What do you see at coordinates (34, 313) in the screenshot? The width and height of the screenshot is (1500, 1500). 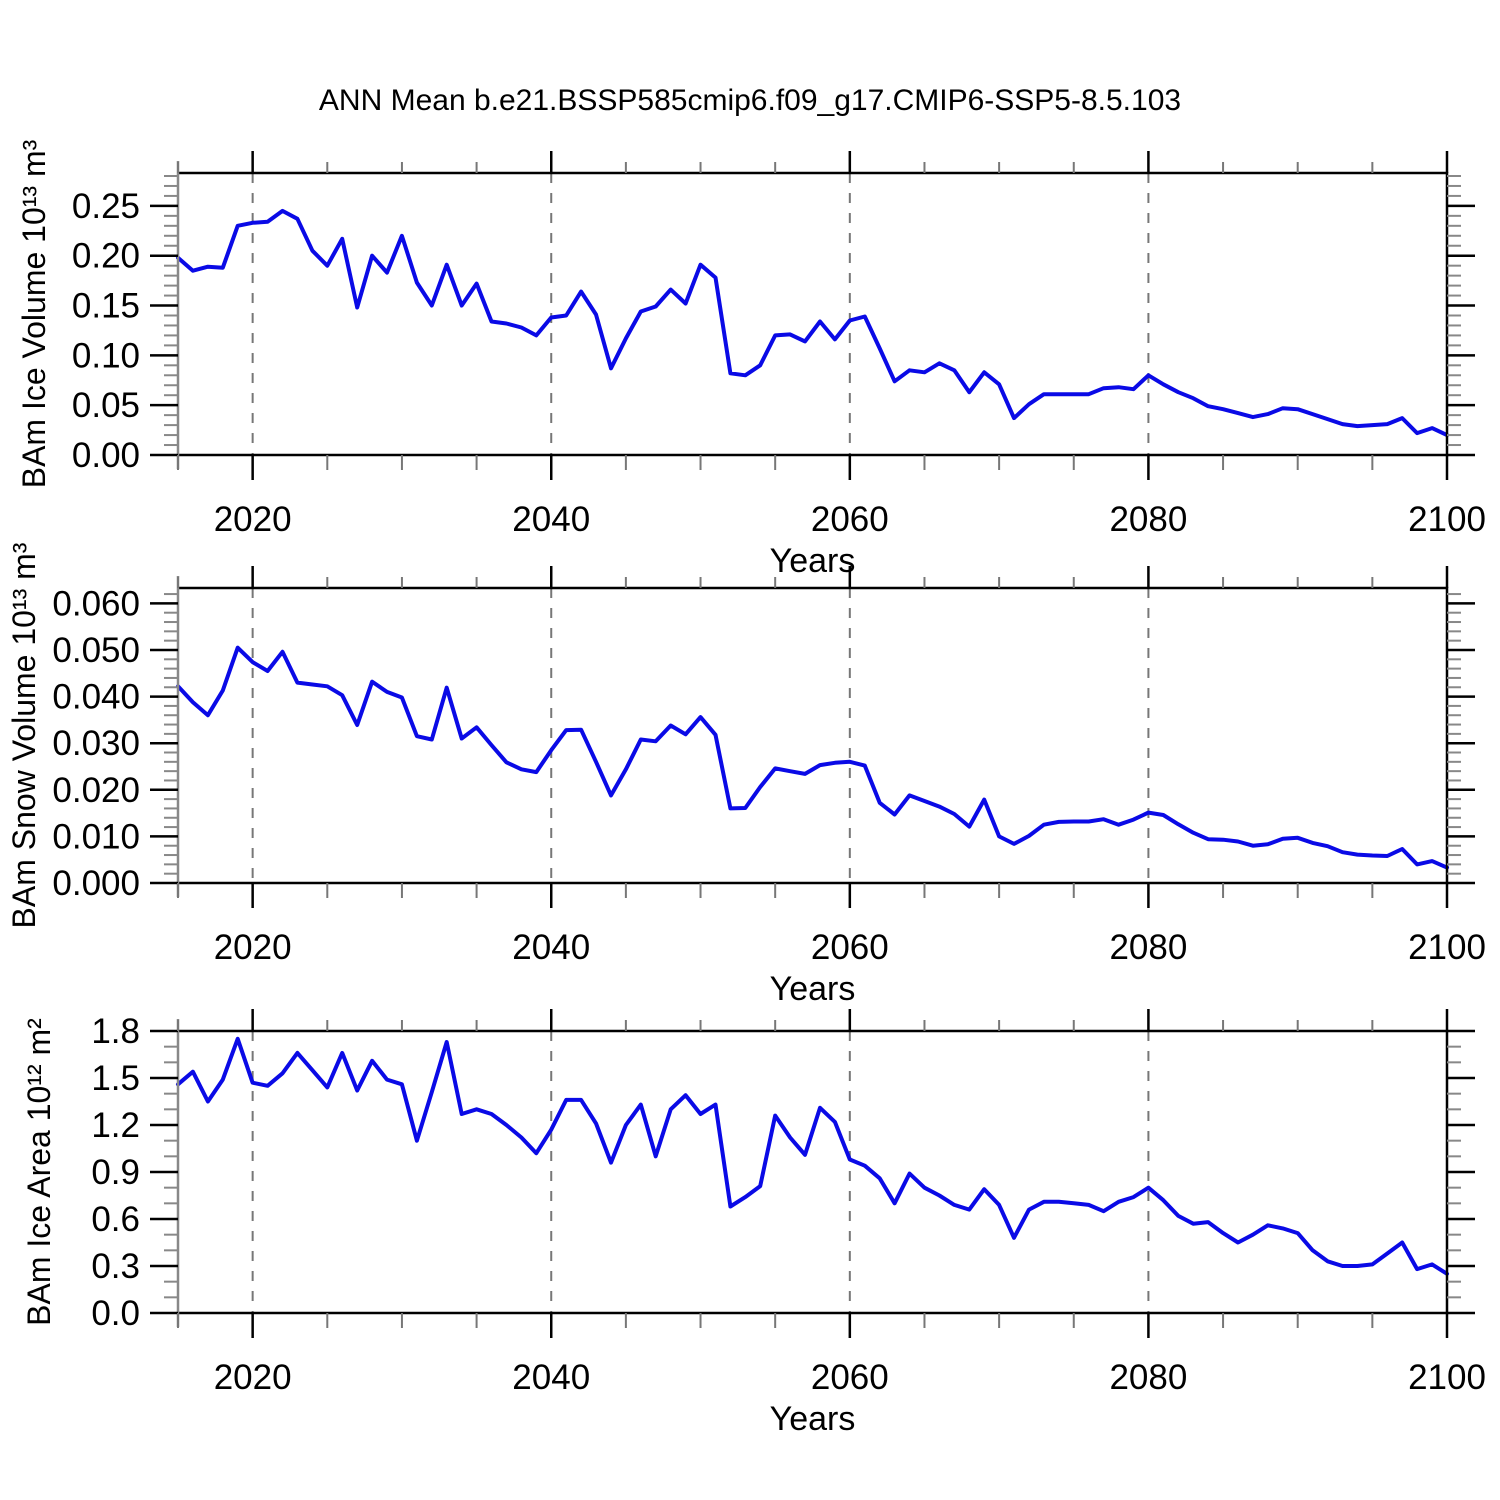 I see `y-axis-title: BAm Ice Volume 10¹³ m³` at bounding box center [34, 313].